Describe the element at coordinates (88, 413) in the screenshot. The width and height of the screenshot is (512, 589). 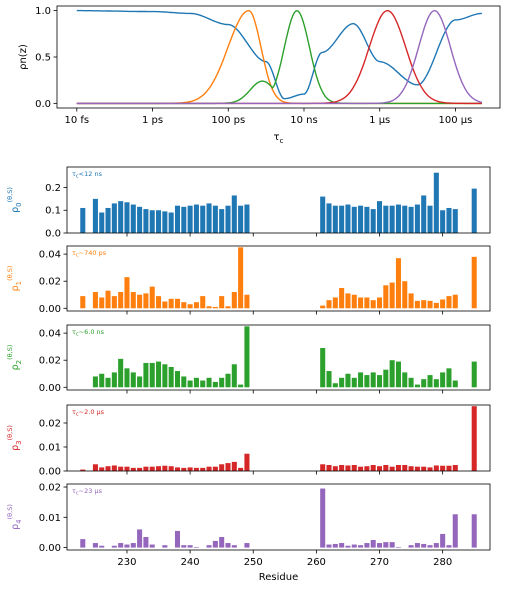
I see `panel-annotation: τc~2.0 μs` at that location.